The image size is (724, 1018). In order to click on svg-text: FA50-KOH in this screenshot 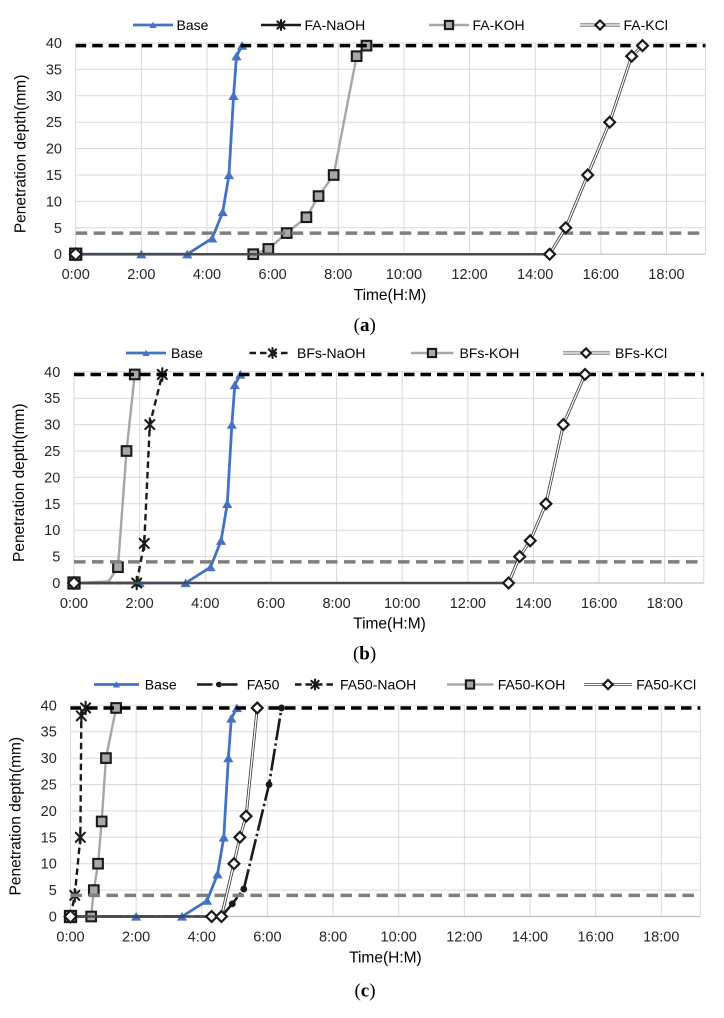, I will do `click(532, 684)`.